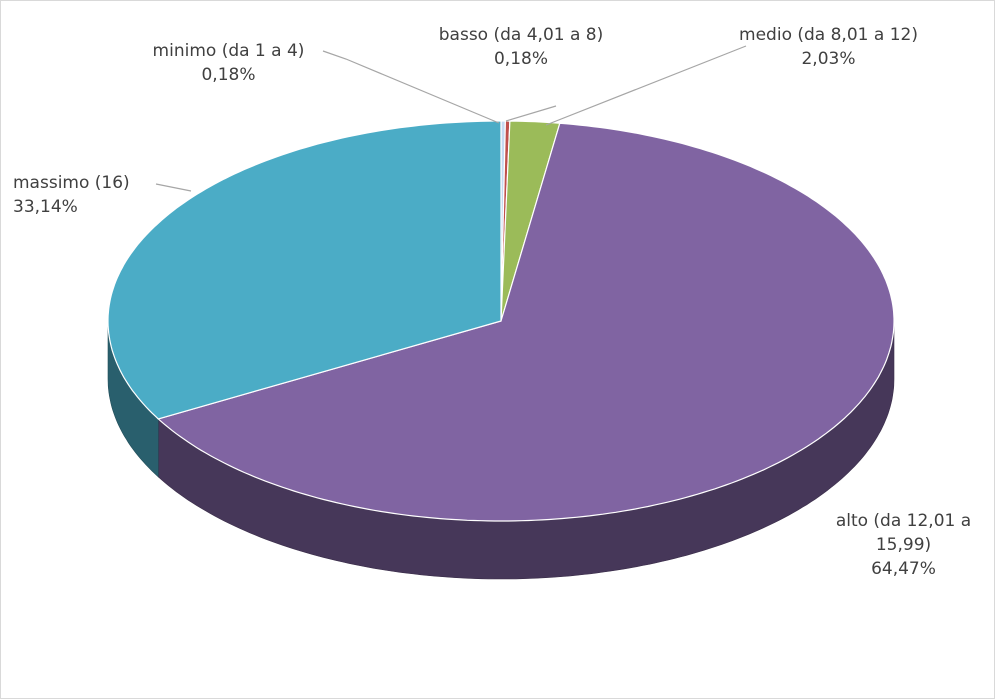  What do you see at coordinates (228, 63) in the screenshot?
I see `slice-label: minimo (da 1 a 4) 0,18%` at bounding box center [228, 63].